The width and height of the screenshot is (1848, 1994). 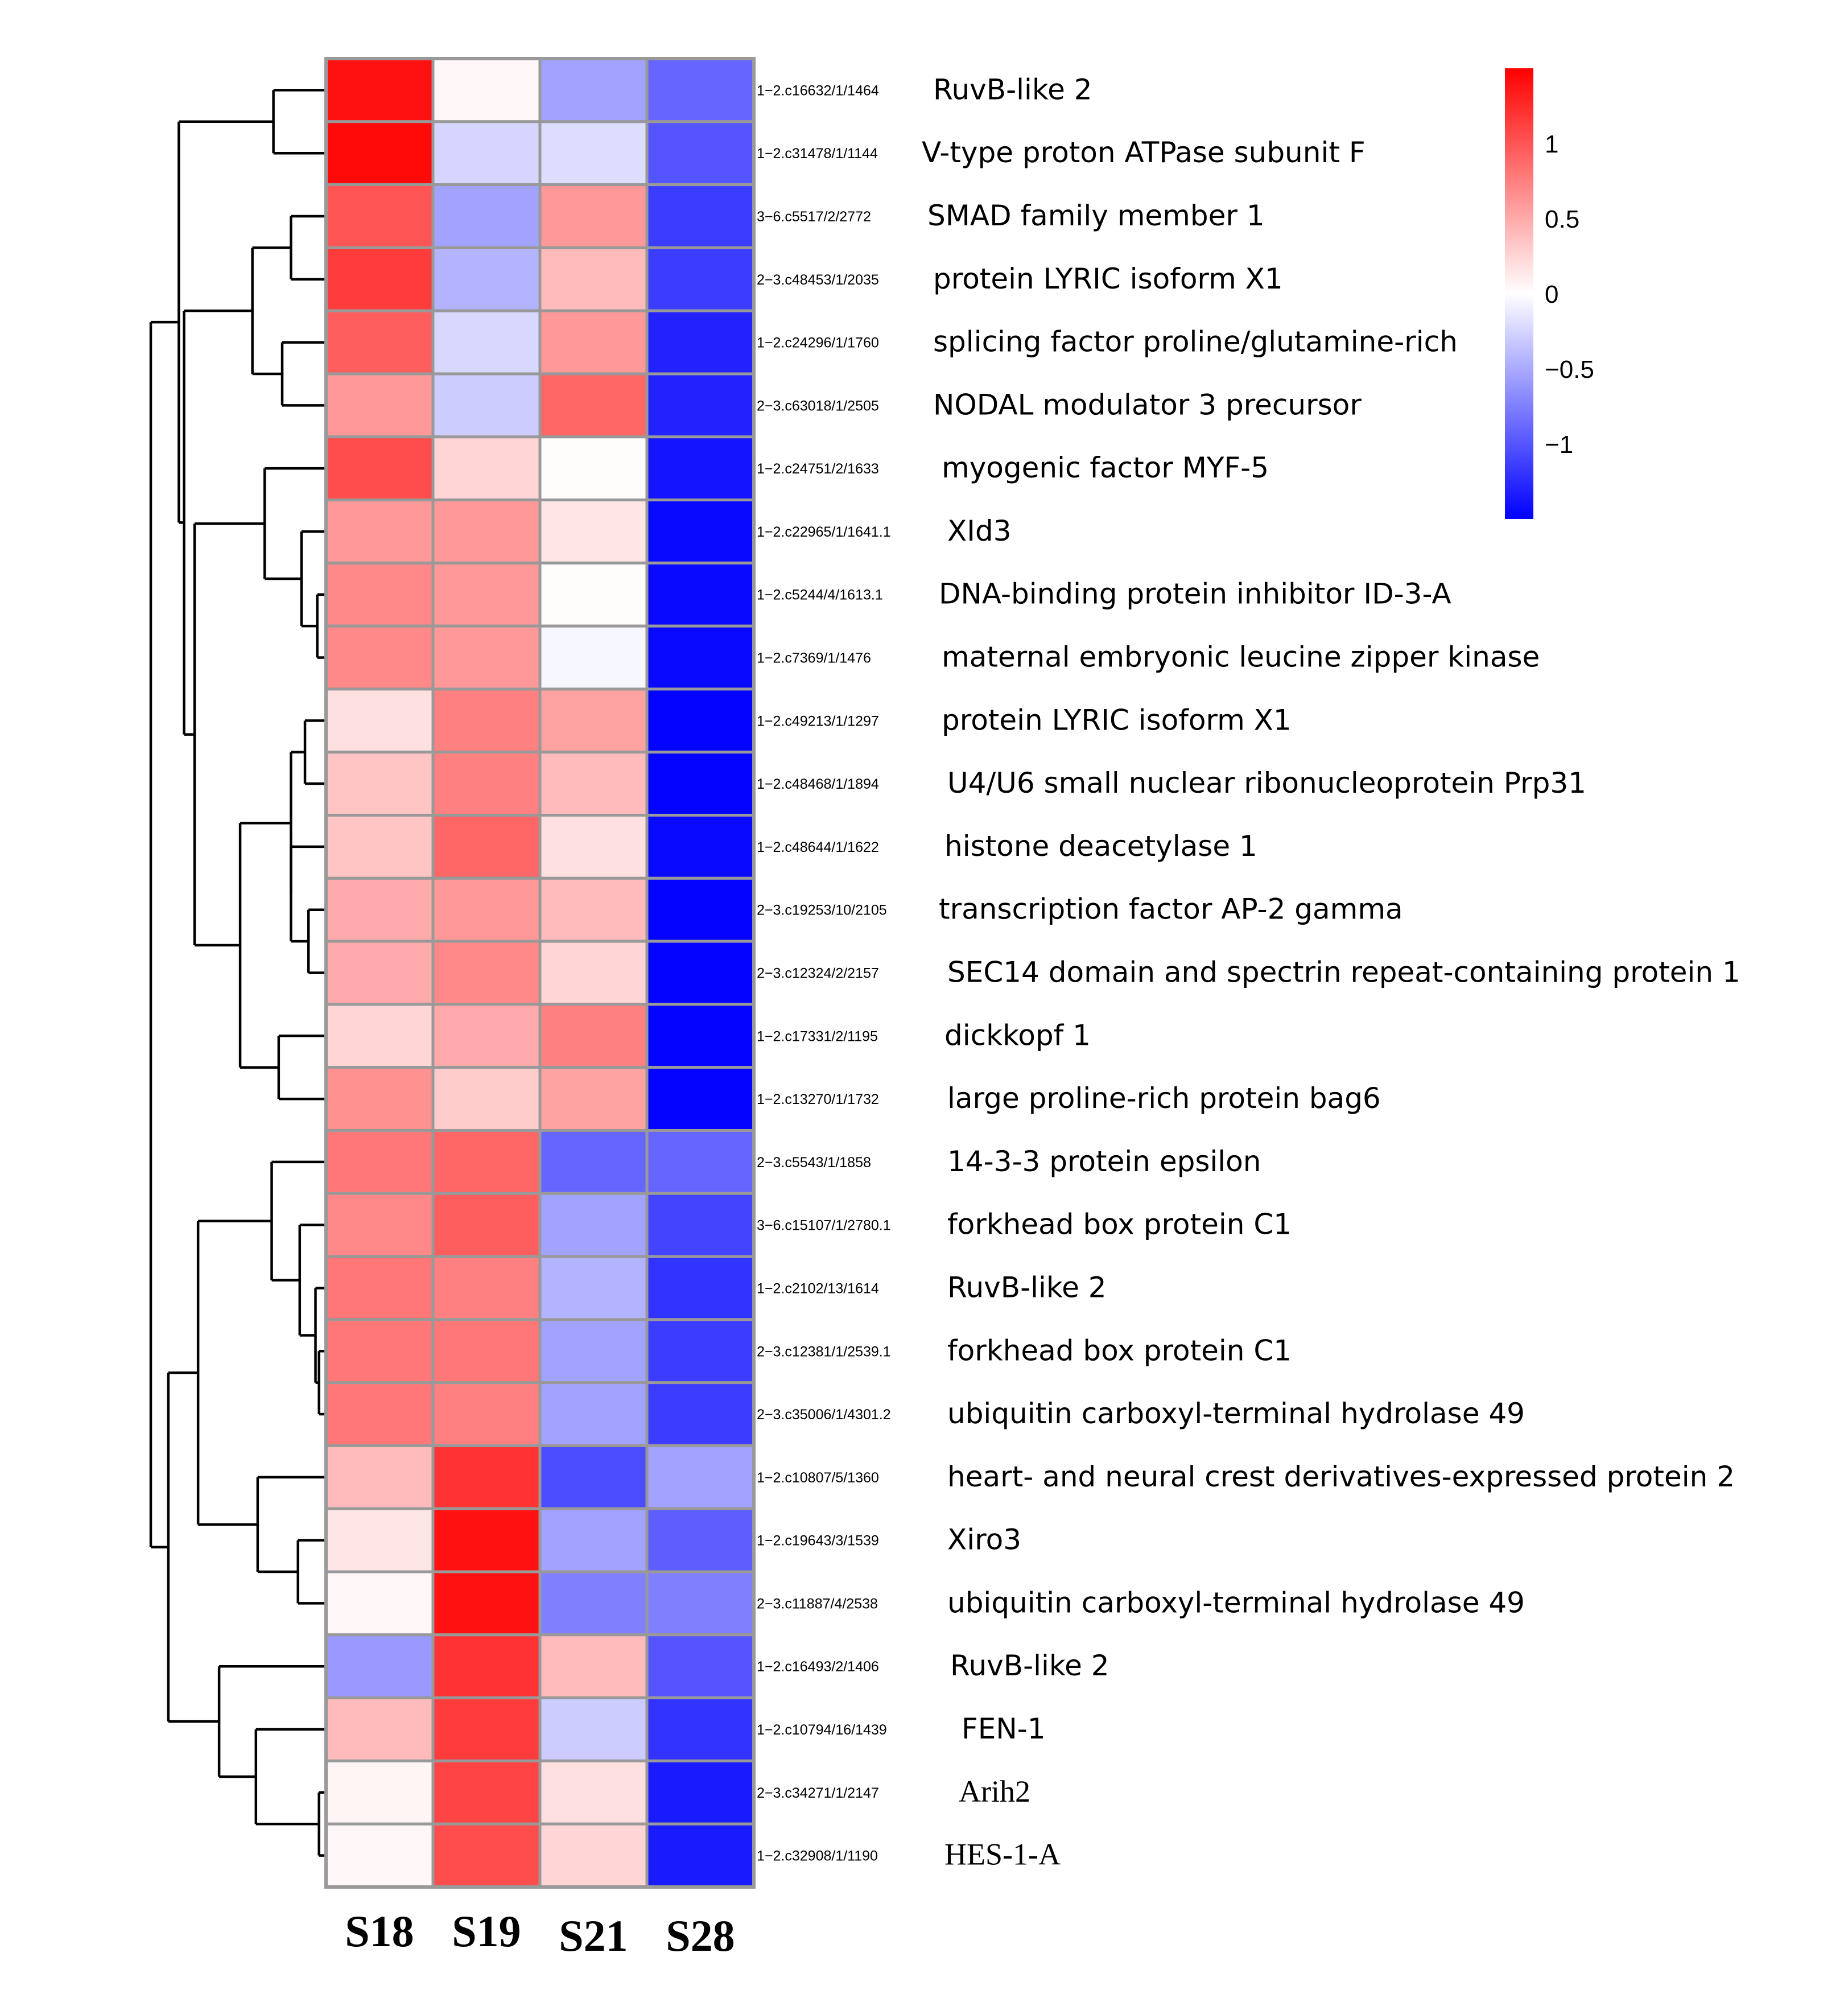 What do you see at coordinates (818, 1478) in the screenshot?
I see `row-id-label: 1−2.c10807/5/1360` at bounding box center [818, 1478].